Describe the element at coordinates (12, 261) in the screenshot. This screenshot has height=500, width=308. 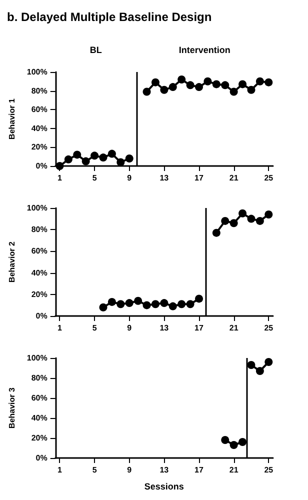
I see `y-axis-title: Behavior 2` at that location.